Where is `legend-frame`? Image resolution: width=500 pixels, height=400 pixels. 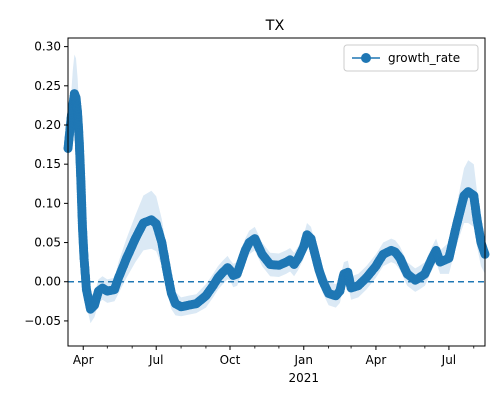
legend-frame is located at coordinates (411, 58).